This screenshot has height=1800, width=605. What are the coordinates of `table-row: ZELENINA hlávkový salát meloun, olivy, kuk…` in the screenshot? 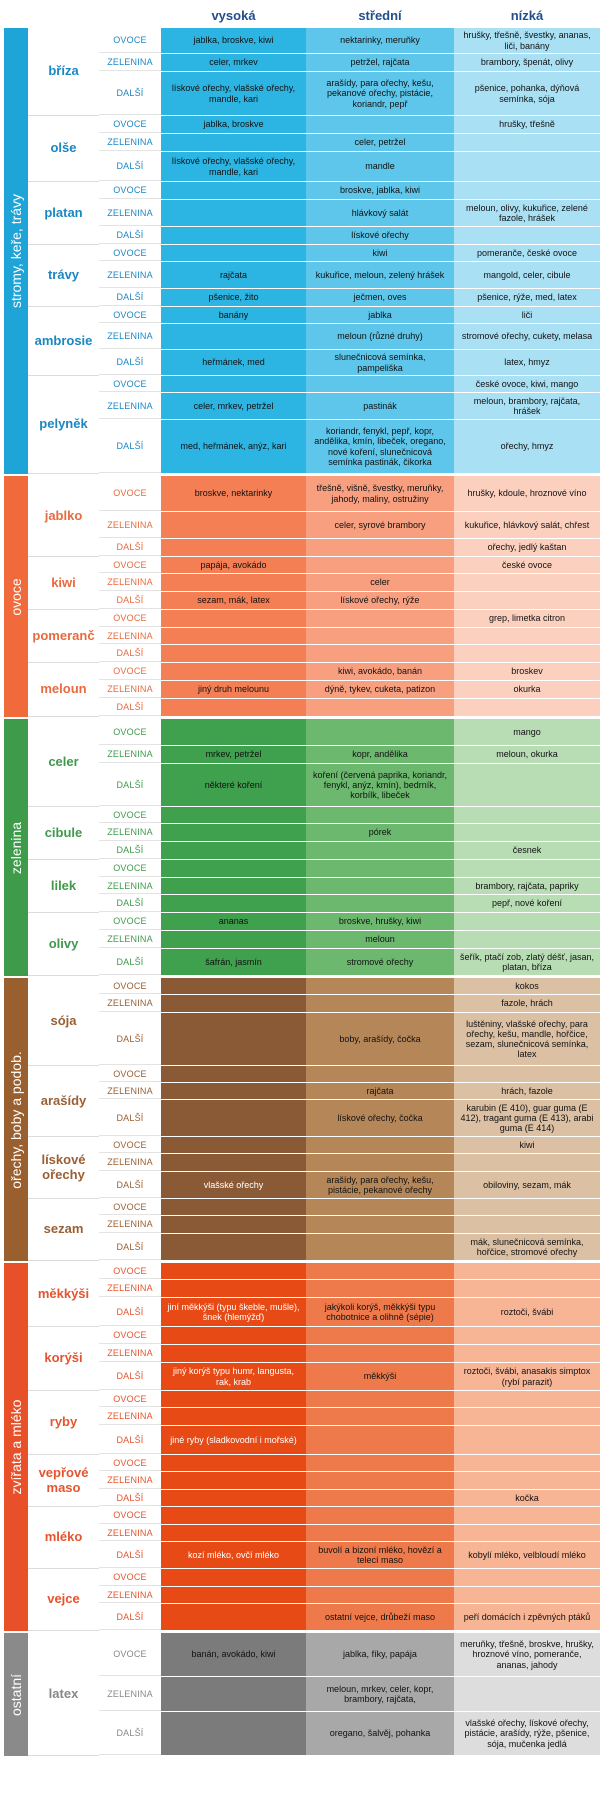 It's located at (349, 213).